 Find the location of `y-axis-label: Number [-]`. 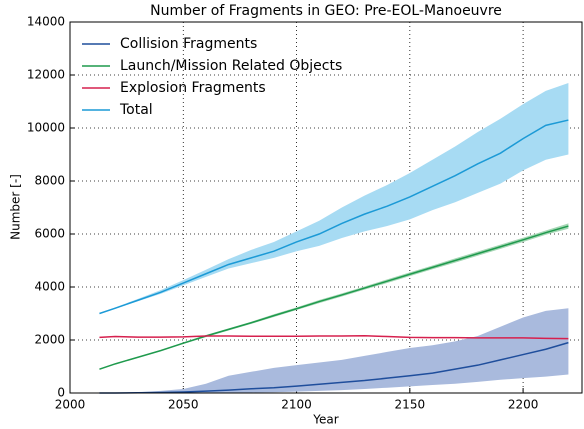

y-axis-label: Number [-] is located at coordinates (16, 207).